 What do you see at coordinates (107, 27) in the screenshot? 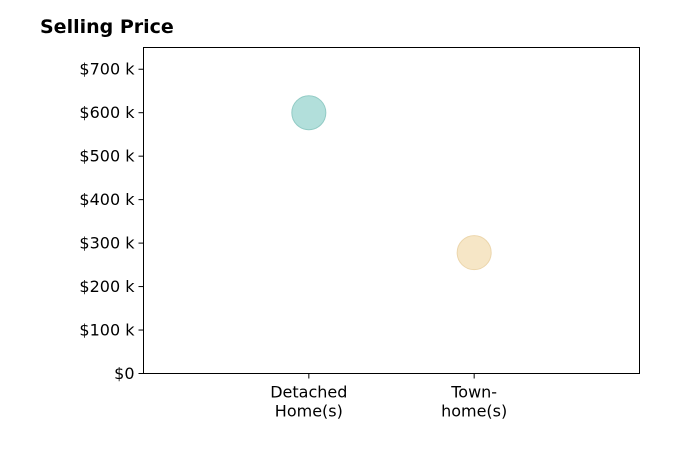
I see `chart-title: Selling Price` at bounding box center [107, 27].